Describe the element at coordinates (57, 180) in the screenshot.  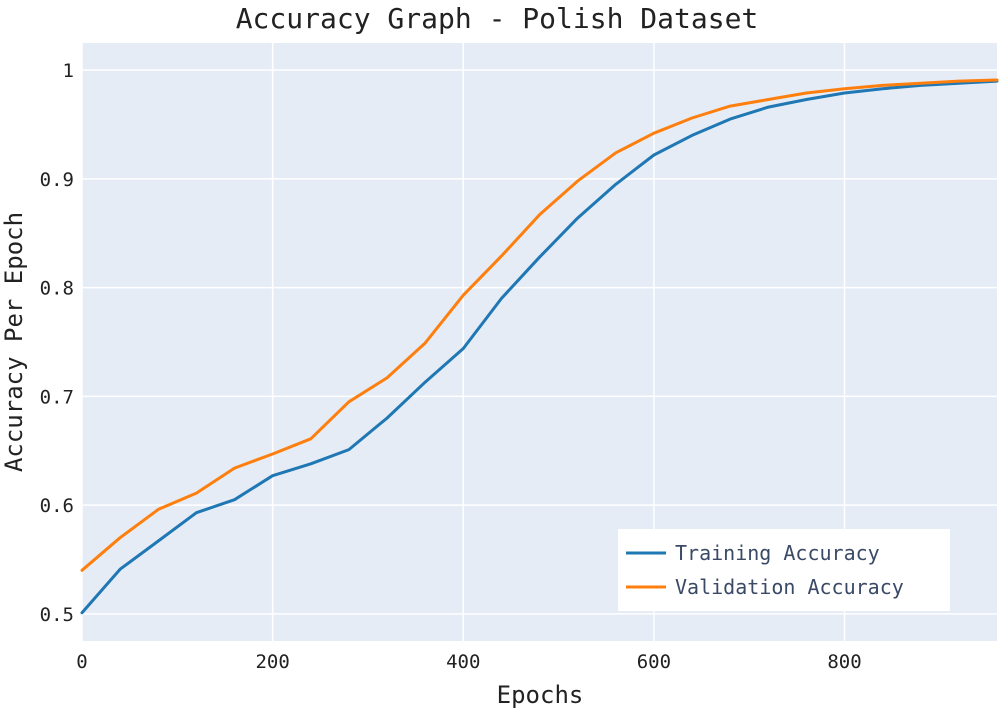
I see `y-tick-label: 0.9` at that location.